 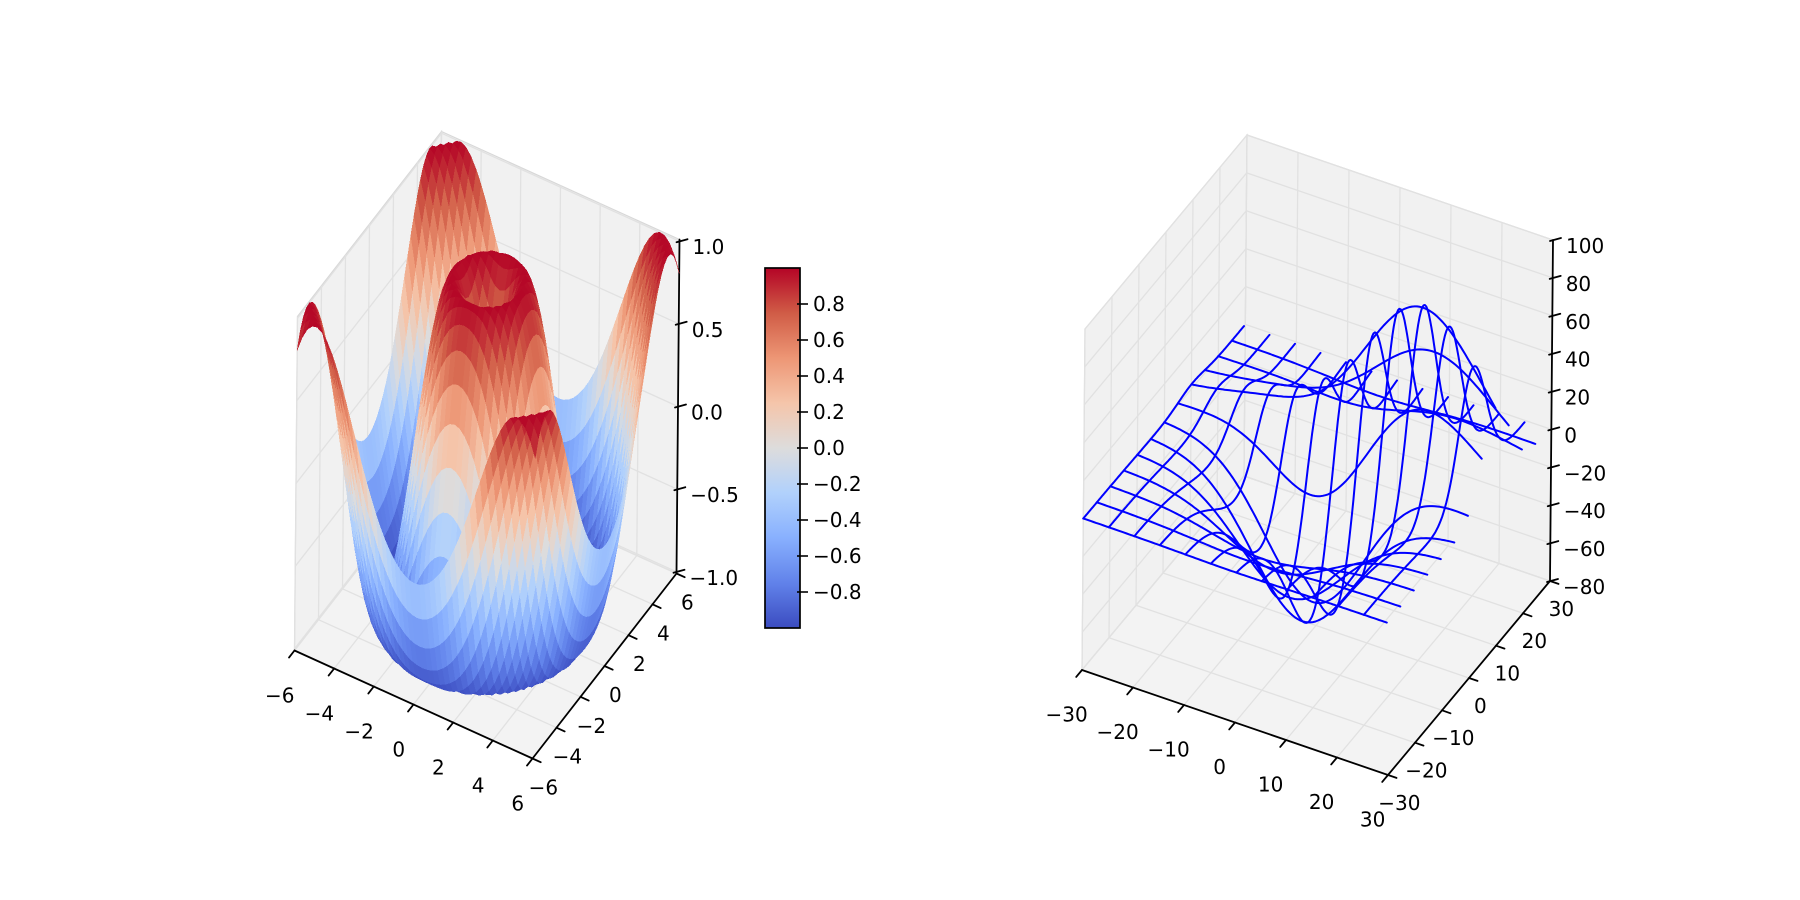 I want to click on x-tick-label: −20, so click(x=1117, y=732).